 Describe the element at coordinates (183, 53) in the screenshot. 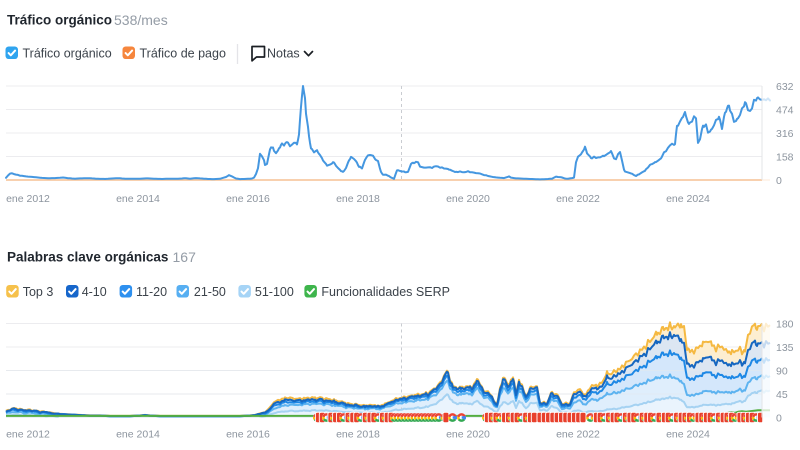

I see `svg-text: Tráfico de pago` at that location.